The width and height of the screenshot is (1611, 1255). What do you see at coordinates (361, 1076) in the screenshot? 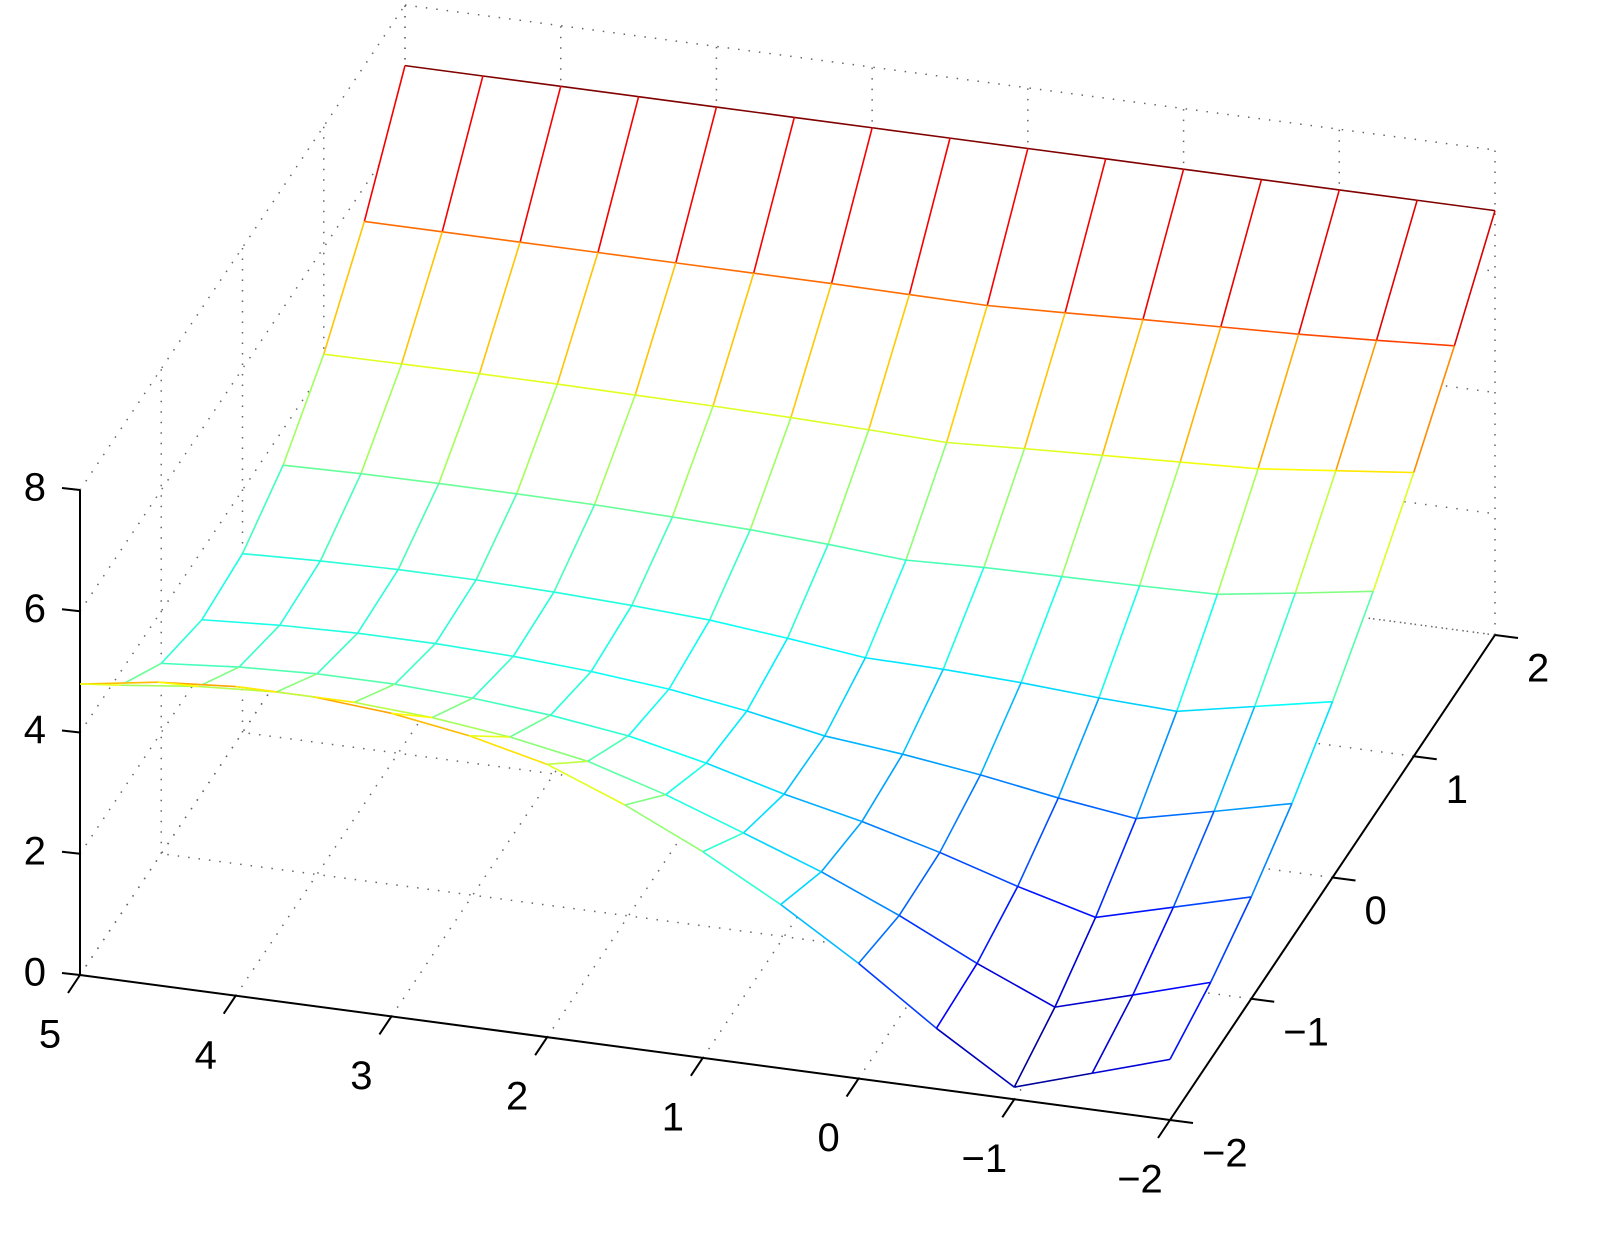
I see `x-tick-label: 3` at bounding box center [361, 1076].